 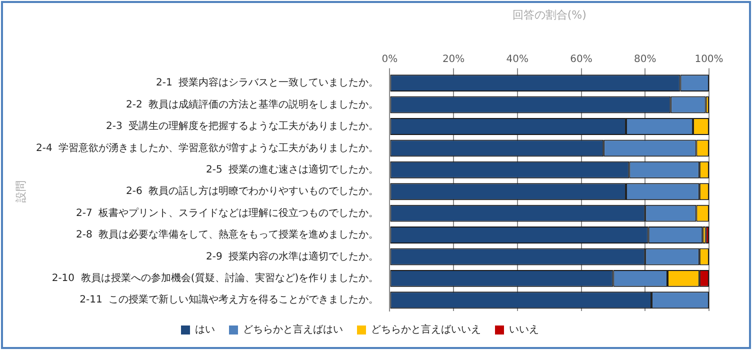 I want to click on x-tick-label: 0%, so click(x=390, y=59).